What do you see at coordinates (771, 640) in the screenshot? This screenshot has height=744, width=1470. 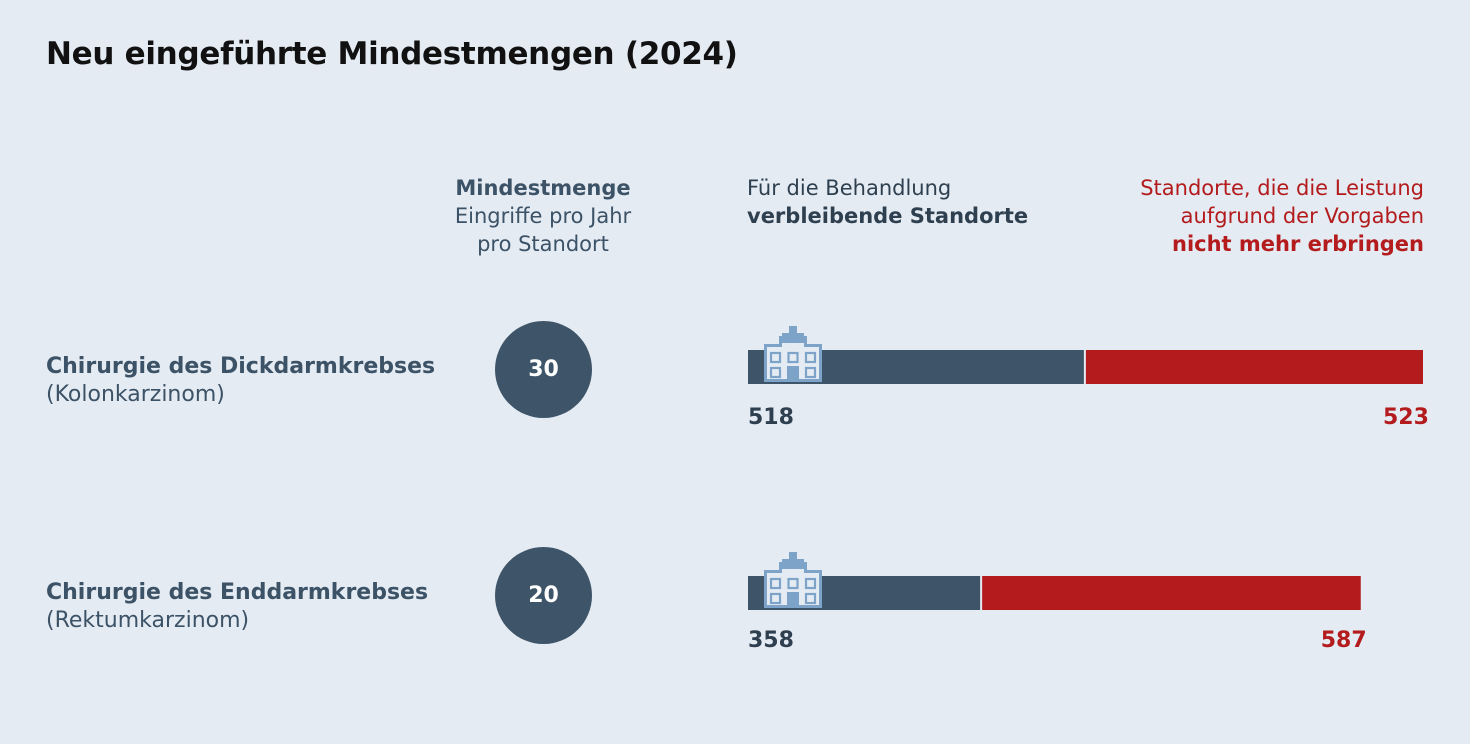 I see `value-remaining-rektum: 358` at bounding box center [771, 640].